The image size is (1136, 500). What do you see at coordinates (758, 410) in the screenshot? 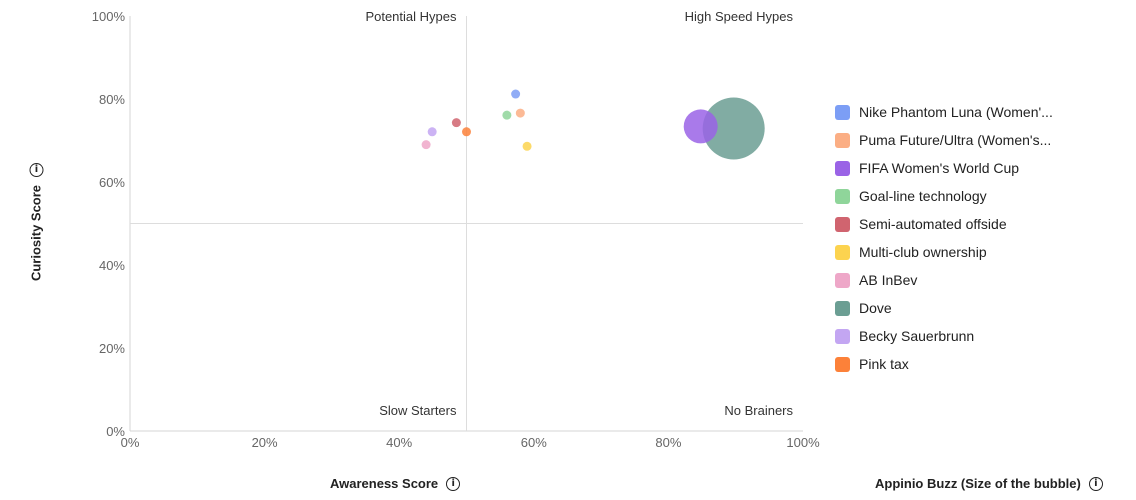
I see `quadrant-label-bottom-right: No Brainers` at bounding box center [758, 410].